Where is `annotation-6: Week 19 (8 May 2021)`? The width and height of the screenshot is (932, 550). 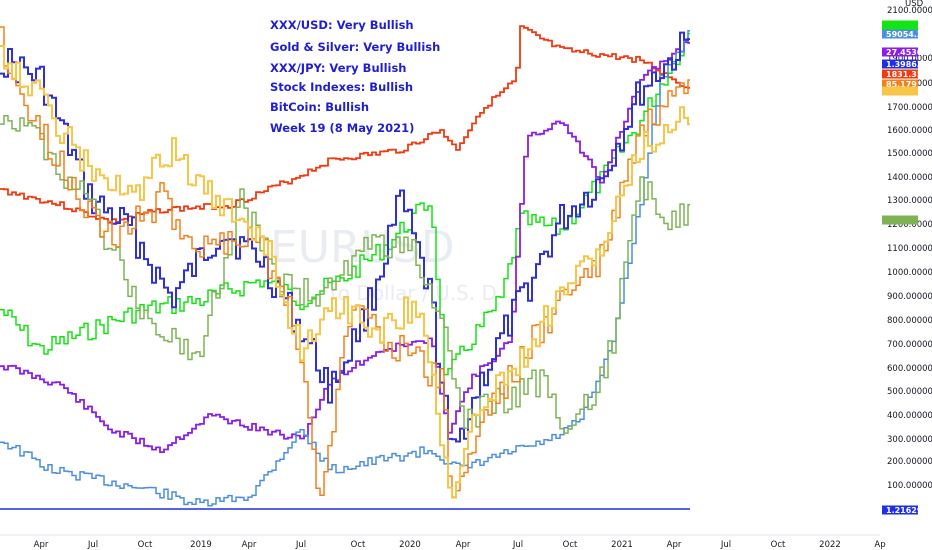 annotation-6: Week 19 (8 May 2021) is located at coordinates (342, 128).